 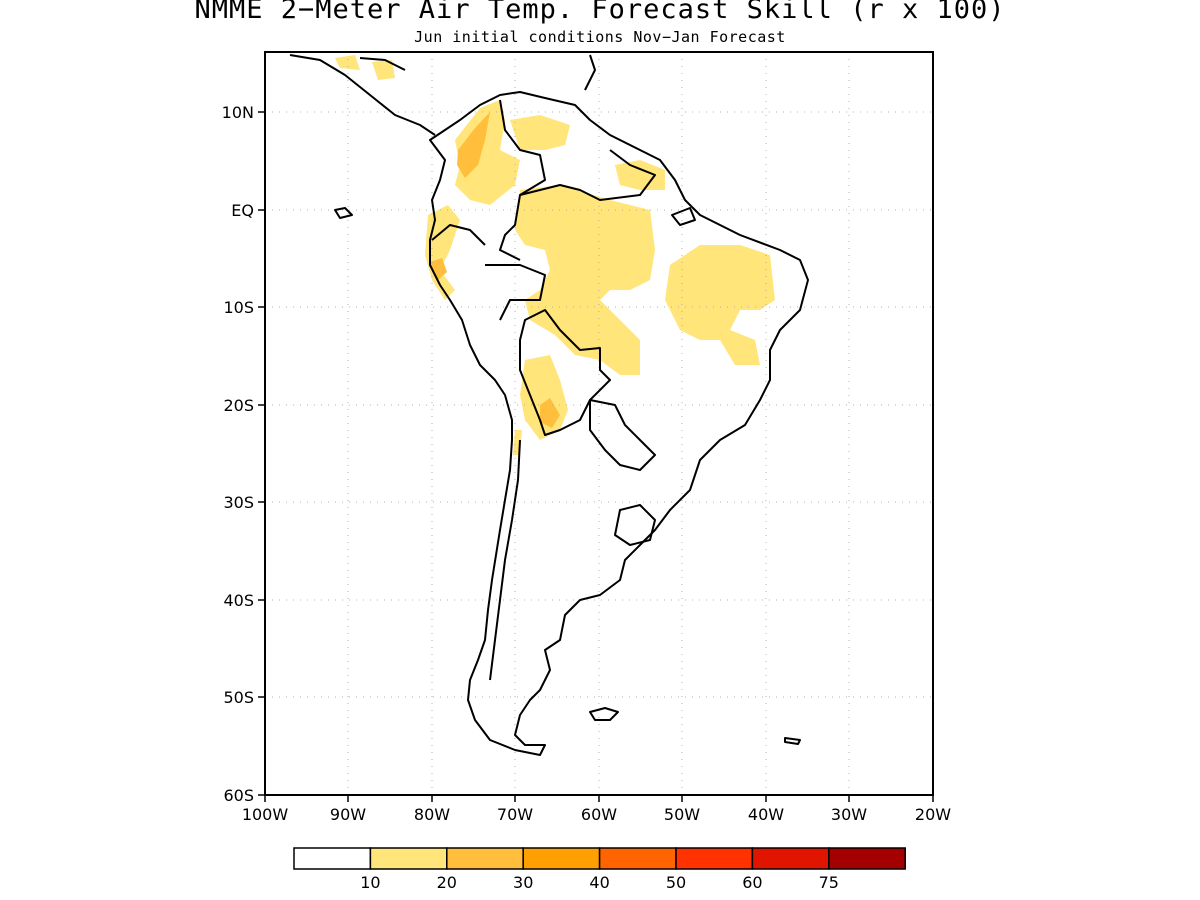 What do you see at coordinates (600, 37) in the screenshot?
I see `map-subtitle: Jun initial conditions Nov−Jan Forecast` at bounding box center [600, 37].